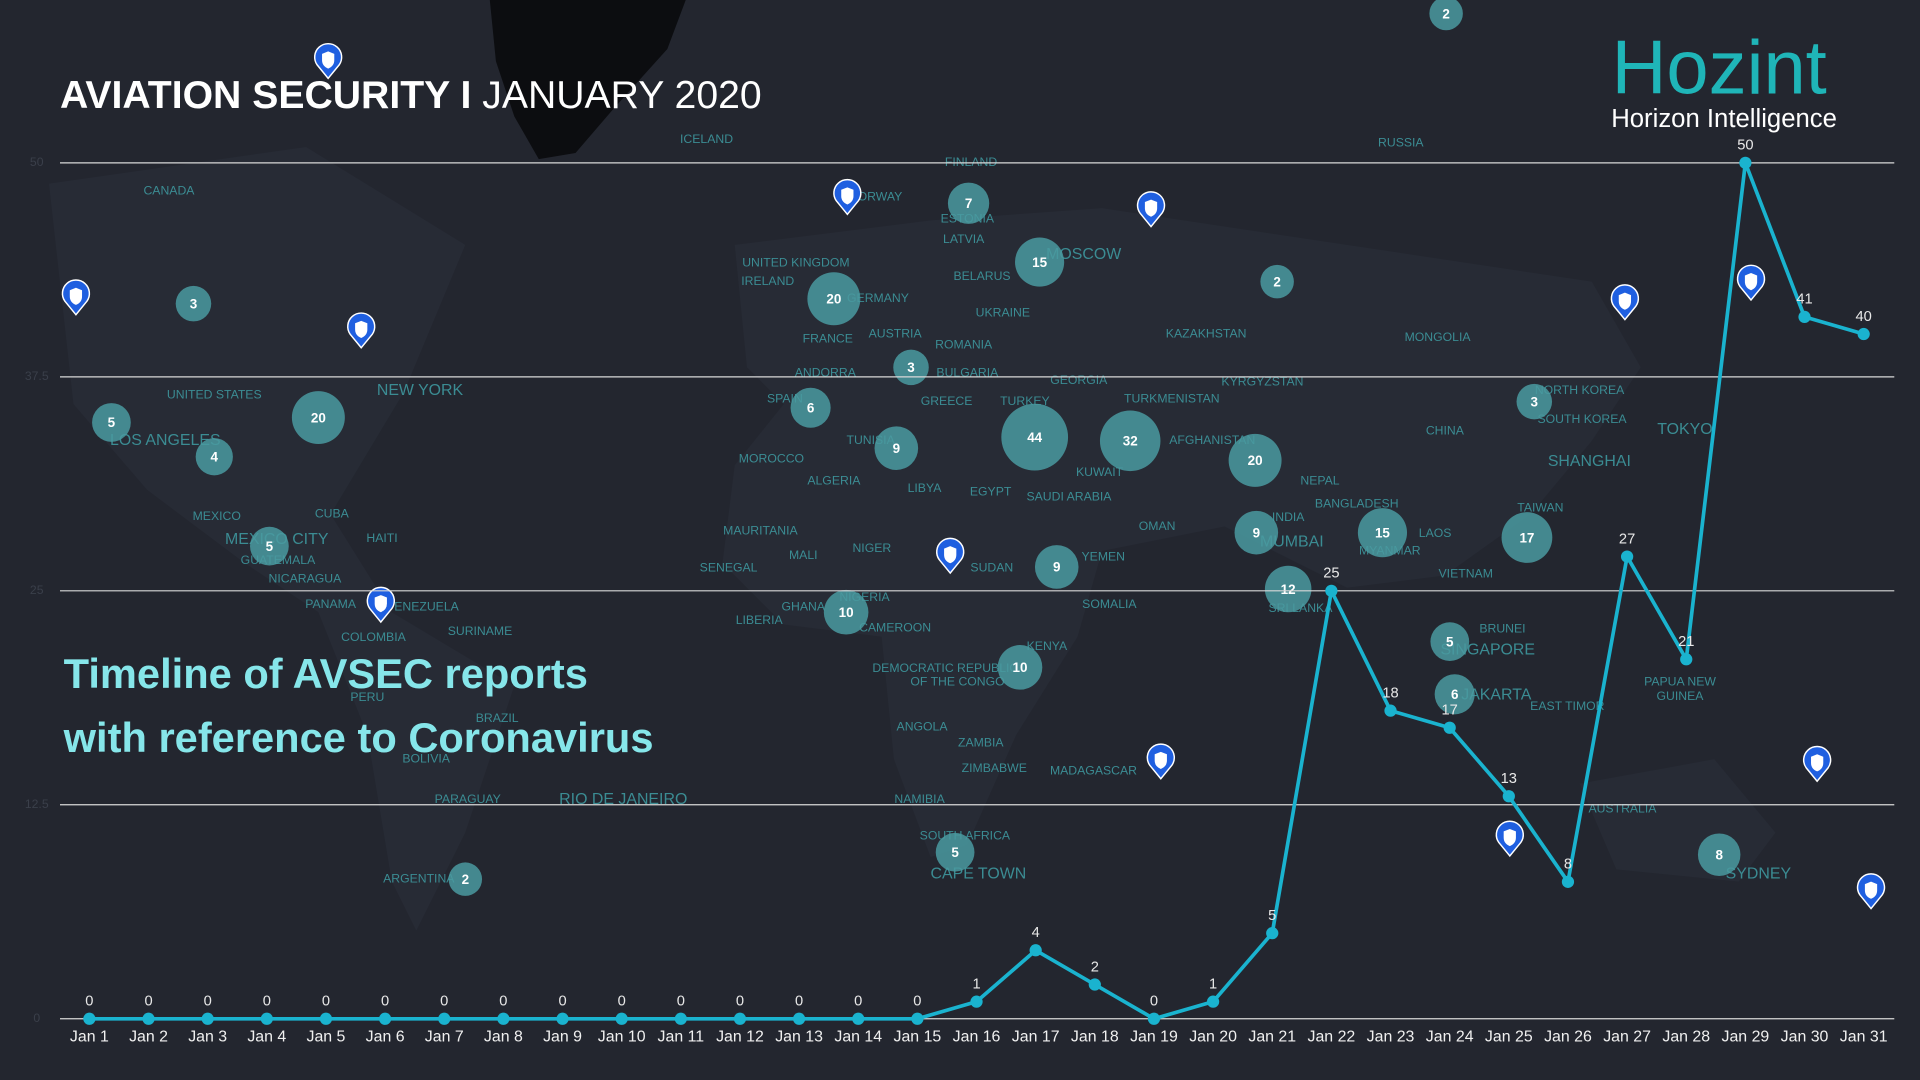 The image size is (1920, 1080). Describe the element at coordinates (1213, 1036) in the screenshot. I see `x-tick-label: Jan 20` at that location.